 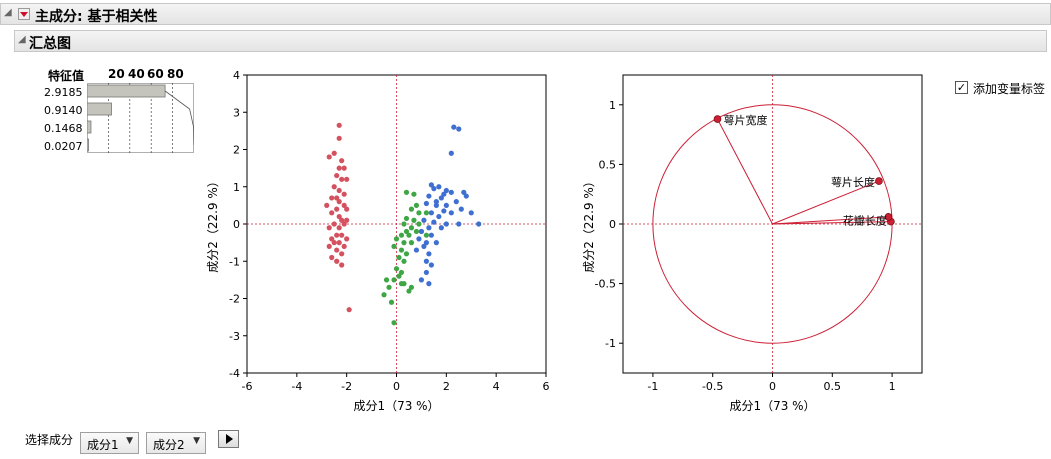 What do you see at coordinates (63, 128) in the screenshot?
I see `eigenvalue-row: 0.1468` at bounding box center [63, 128].